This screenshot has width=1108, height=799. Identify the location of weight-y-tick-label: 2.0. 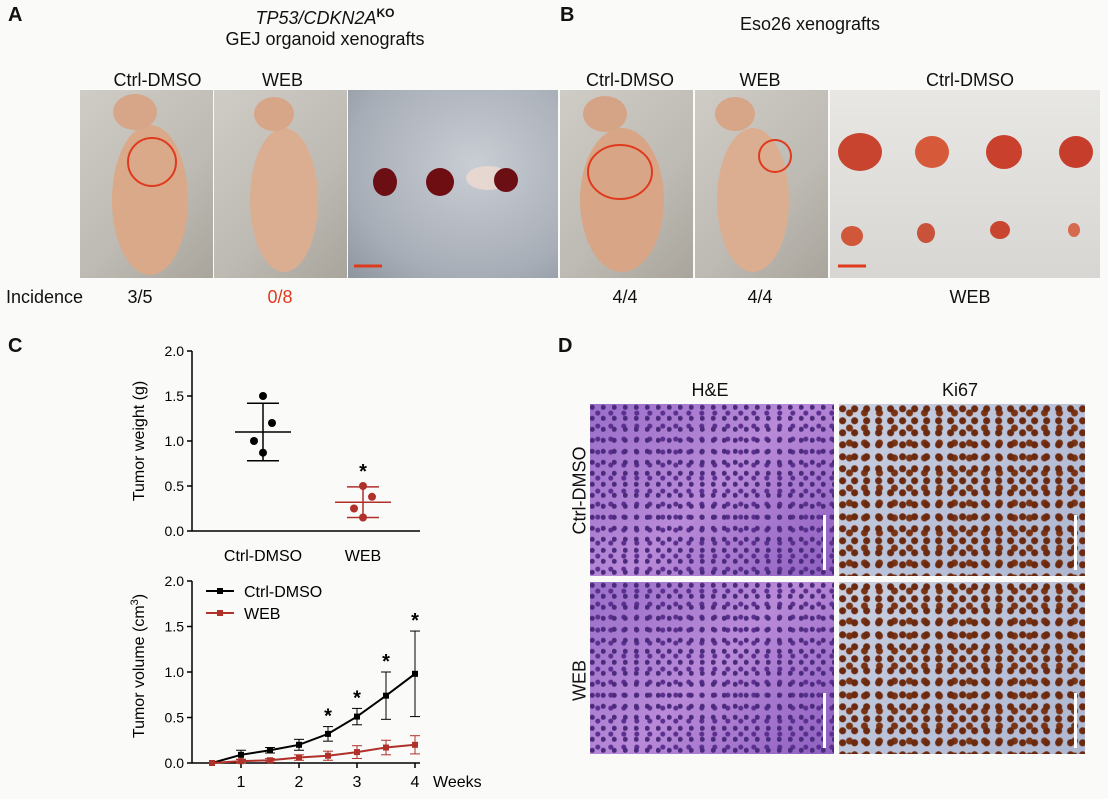
(175, 351).